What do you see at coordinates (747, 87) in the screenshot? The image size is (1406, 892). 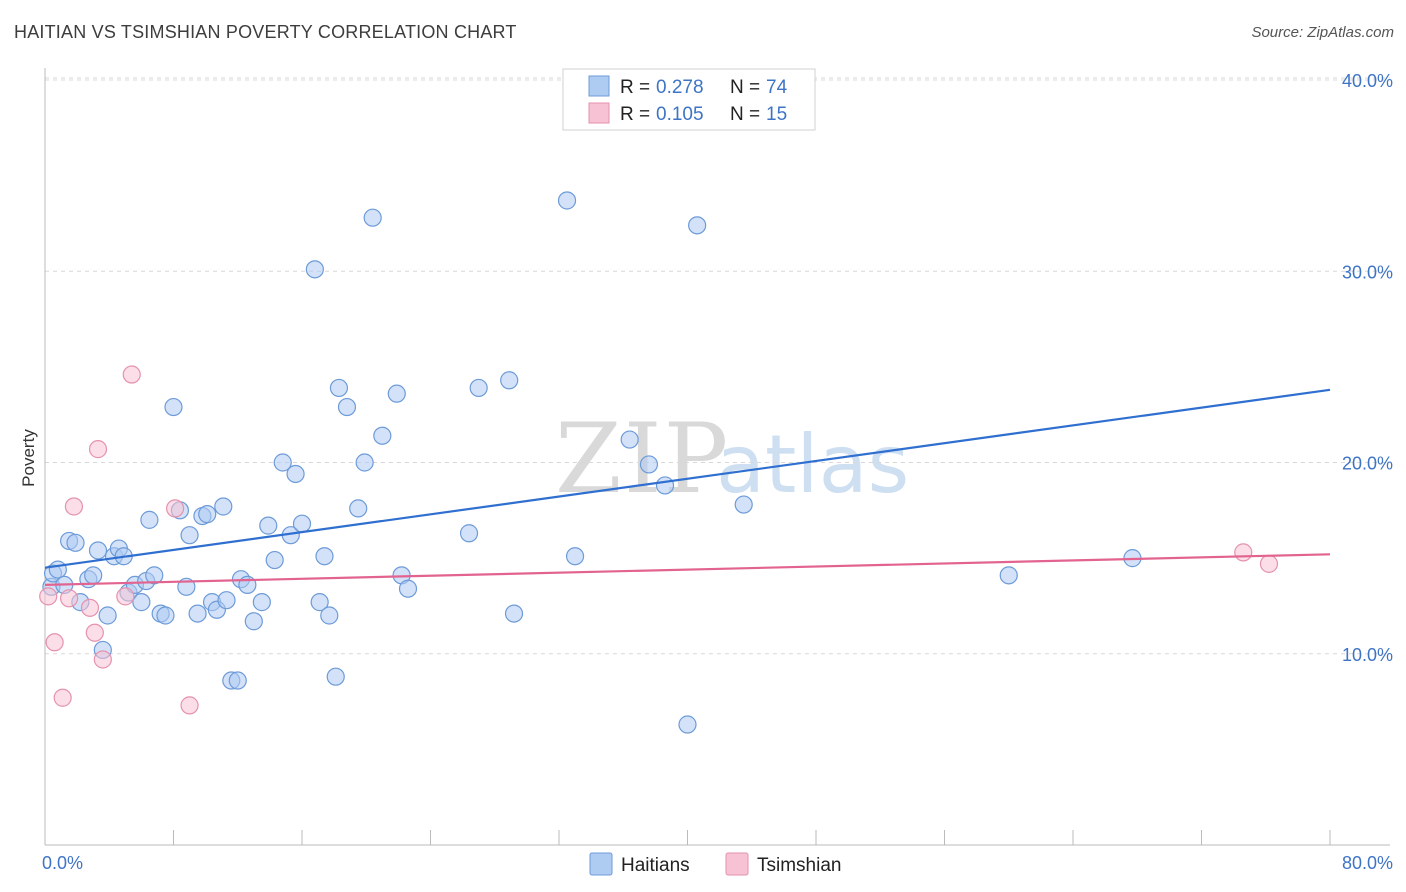 I see `legend-n-label-1: N =` at bounding box center [747, 87].